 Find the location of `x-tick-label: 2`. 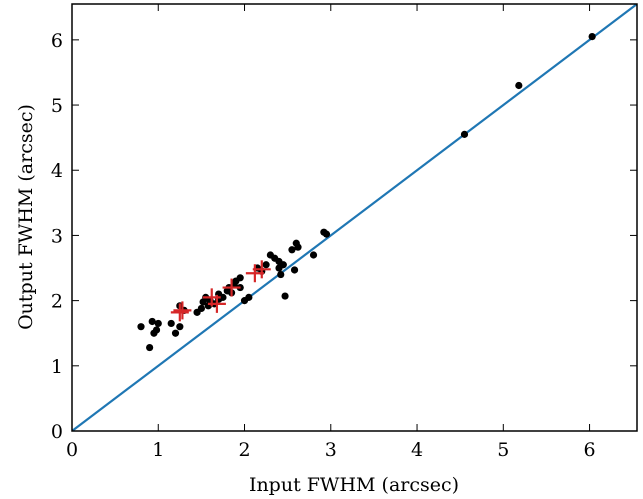

x-tick-label: 2 is located at coordinates (244, 450).